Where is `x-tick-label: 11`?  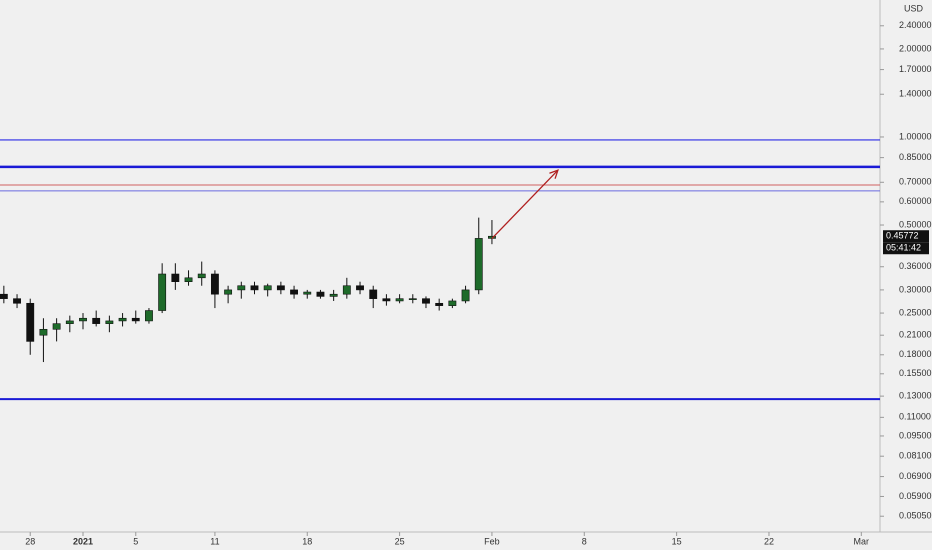 x-tick-label: 11 is located at coordinates (214, 541).